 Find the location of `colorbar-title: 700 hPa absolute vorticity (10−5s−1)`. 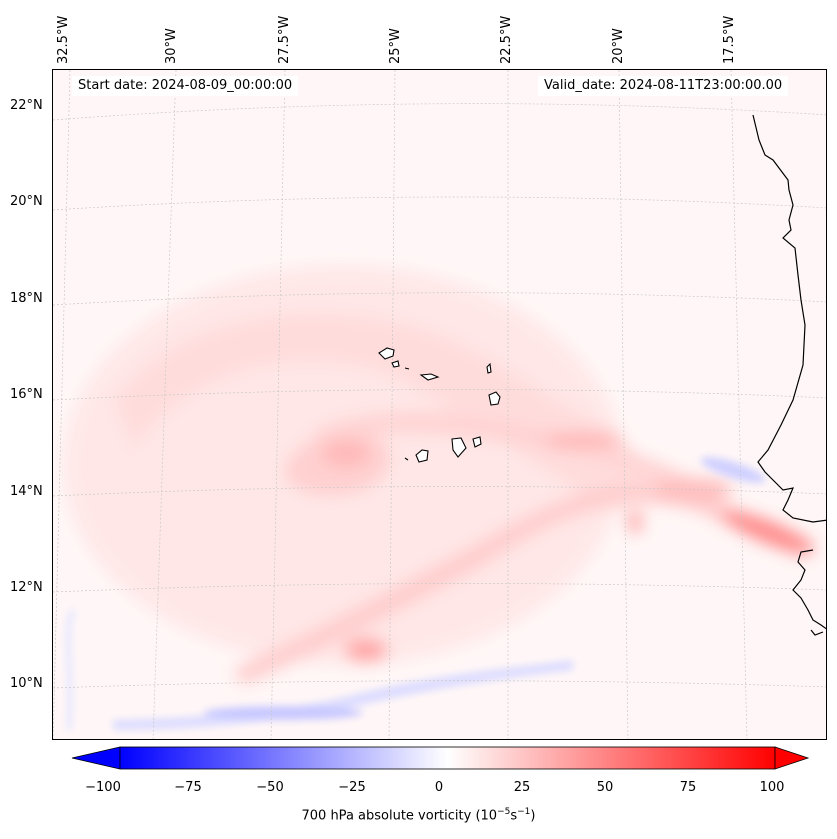

colorbar-title: 700 hPa absolute vorticity (10−5s−1) is located at coordinates (418, 815).